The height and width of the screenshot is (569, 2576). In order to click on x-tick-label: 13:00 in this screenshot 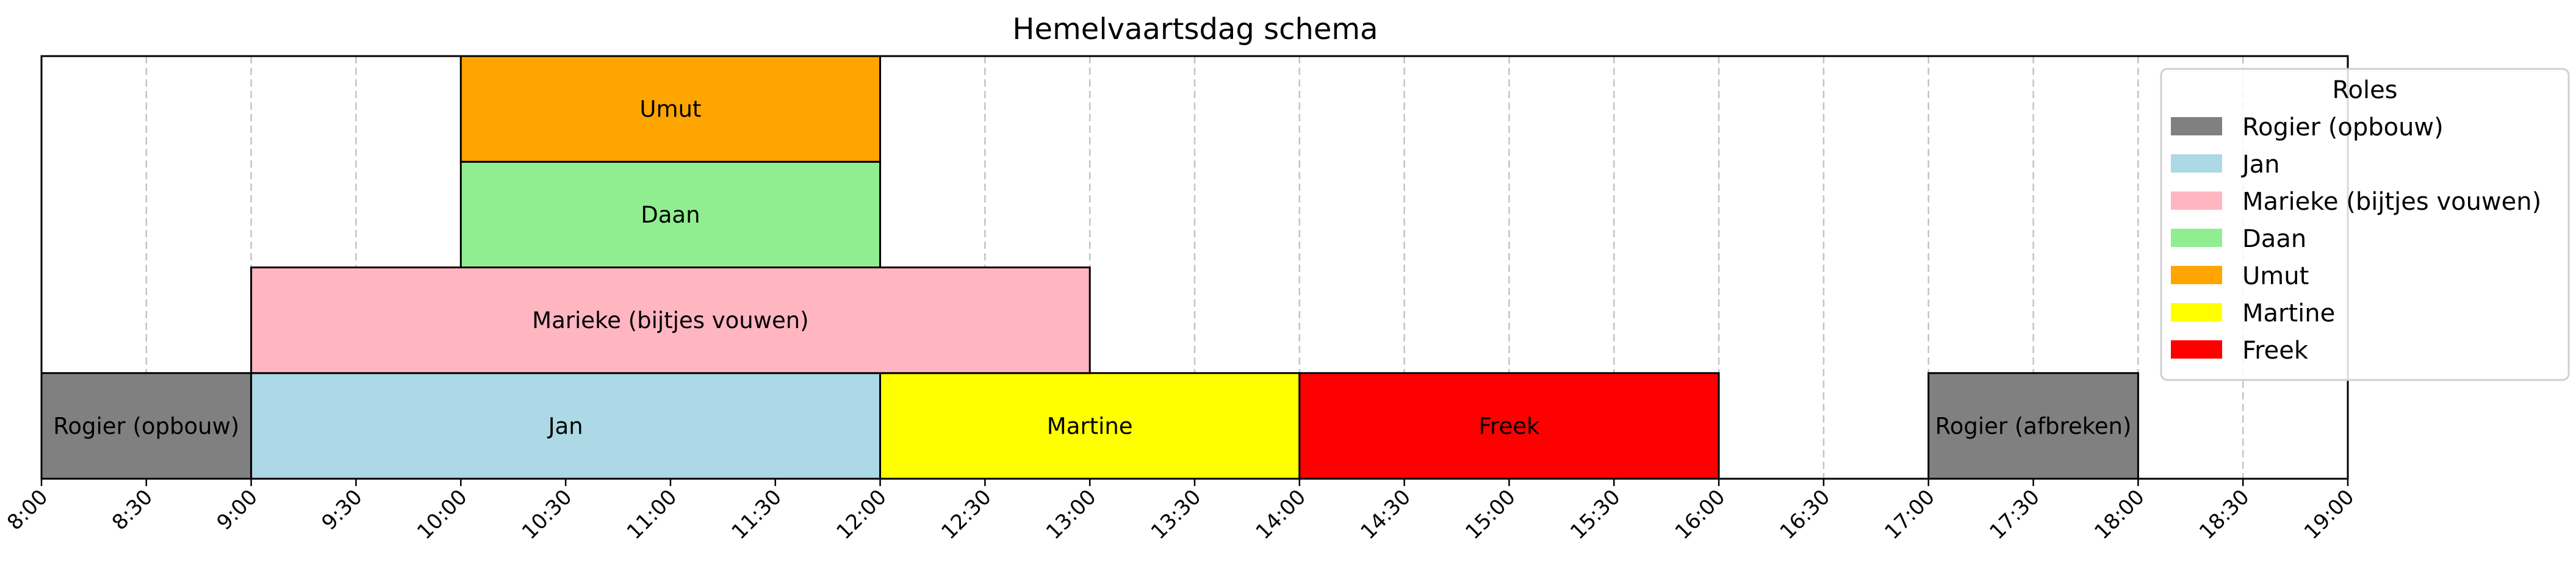, I will do `click(1071, 515)`.